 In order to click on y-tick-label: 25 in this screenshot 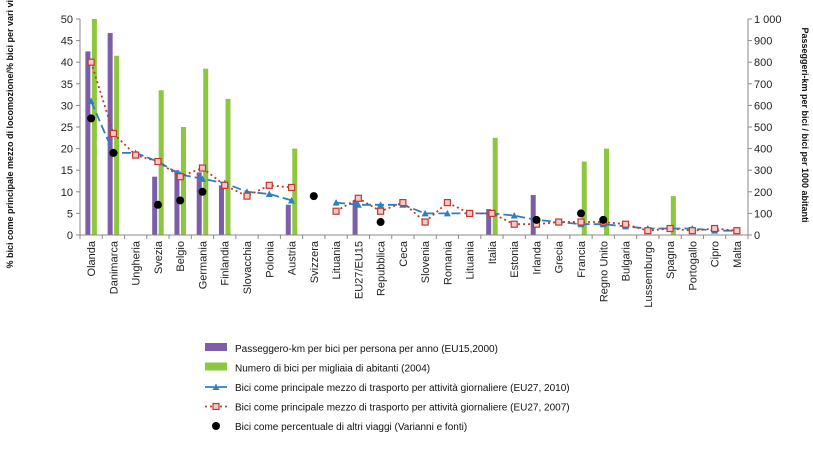, I will do `click(67, 128)`.